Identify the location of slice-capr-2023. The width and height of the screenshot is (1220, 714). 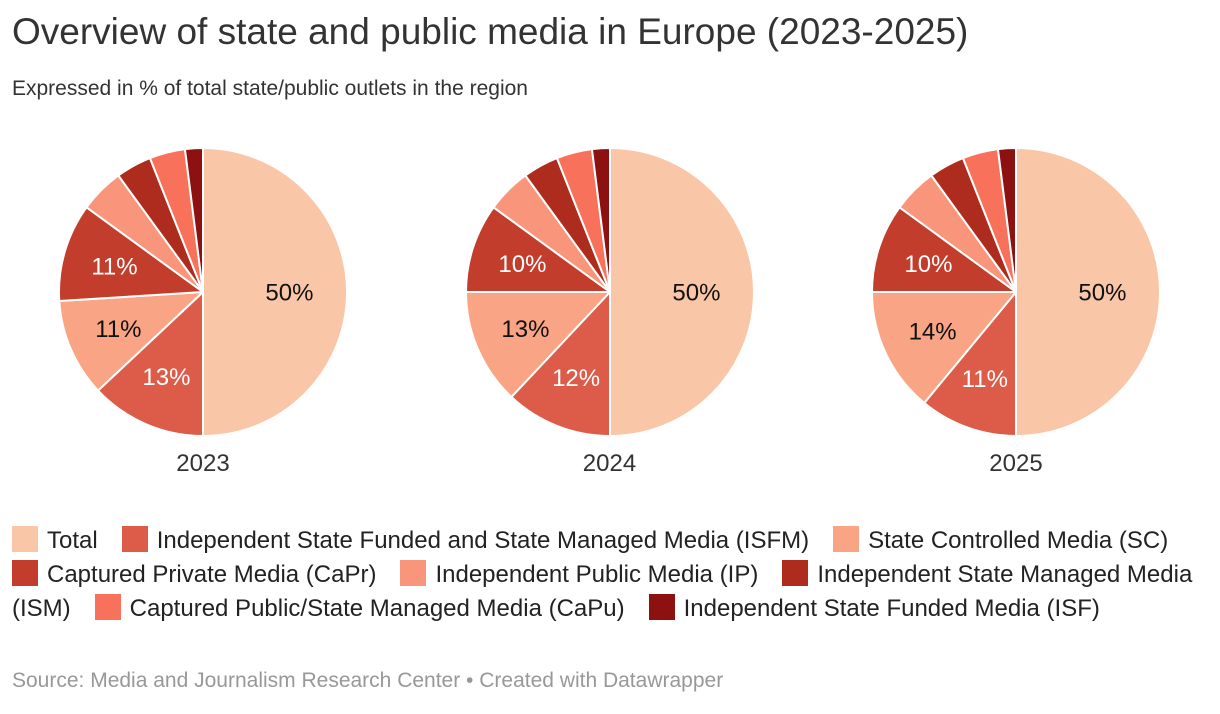
(130, 253).